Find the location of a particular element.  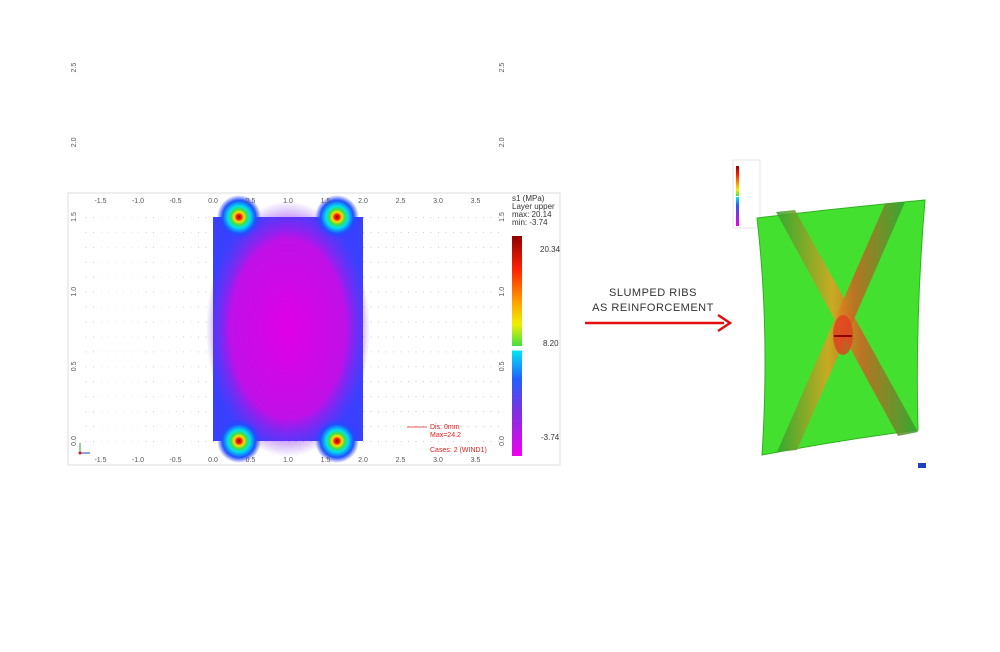

rib-render is located at coordinates (829, 313).